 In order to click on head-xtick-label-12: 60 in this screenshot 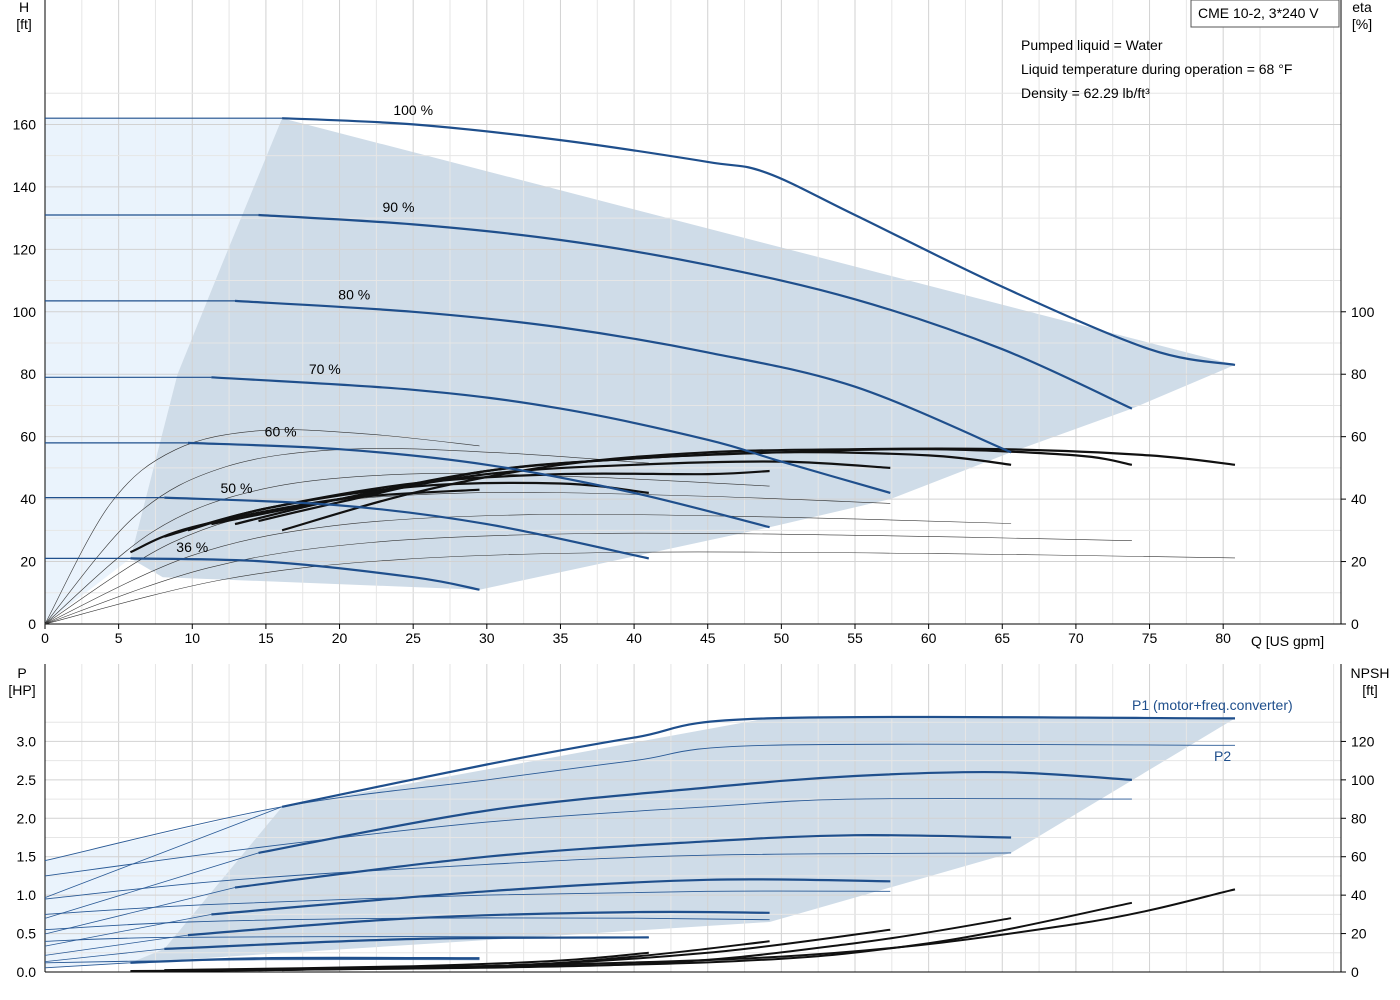, I will do `click(929, 638)`.